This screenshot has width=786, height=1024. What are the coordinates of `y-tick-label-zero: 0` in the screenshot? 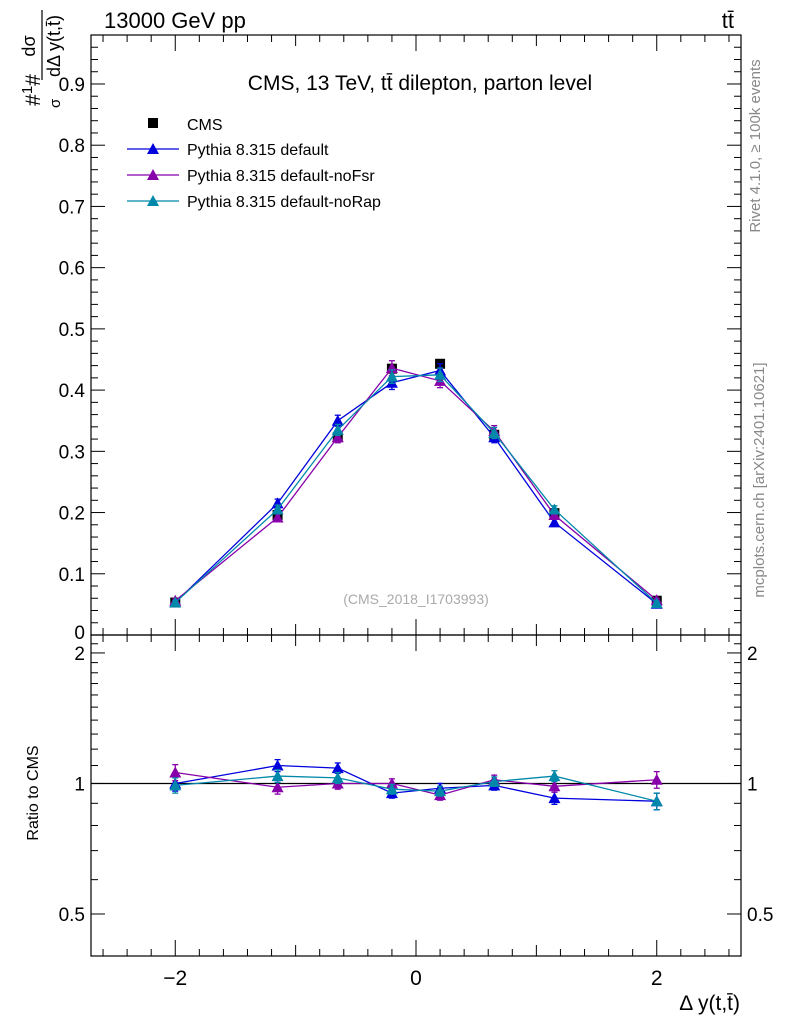 It's located at (79, 633).